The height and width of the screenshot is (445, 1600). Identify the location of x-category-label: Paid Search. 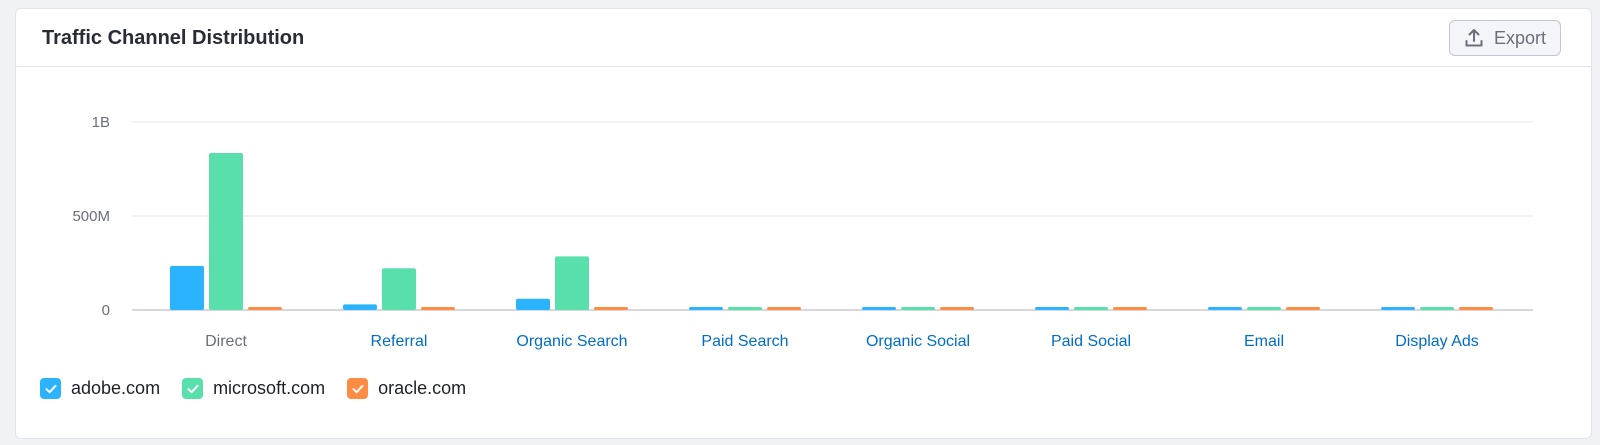
(744, 341).